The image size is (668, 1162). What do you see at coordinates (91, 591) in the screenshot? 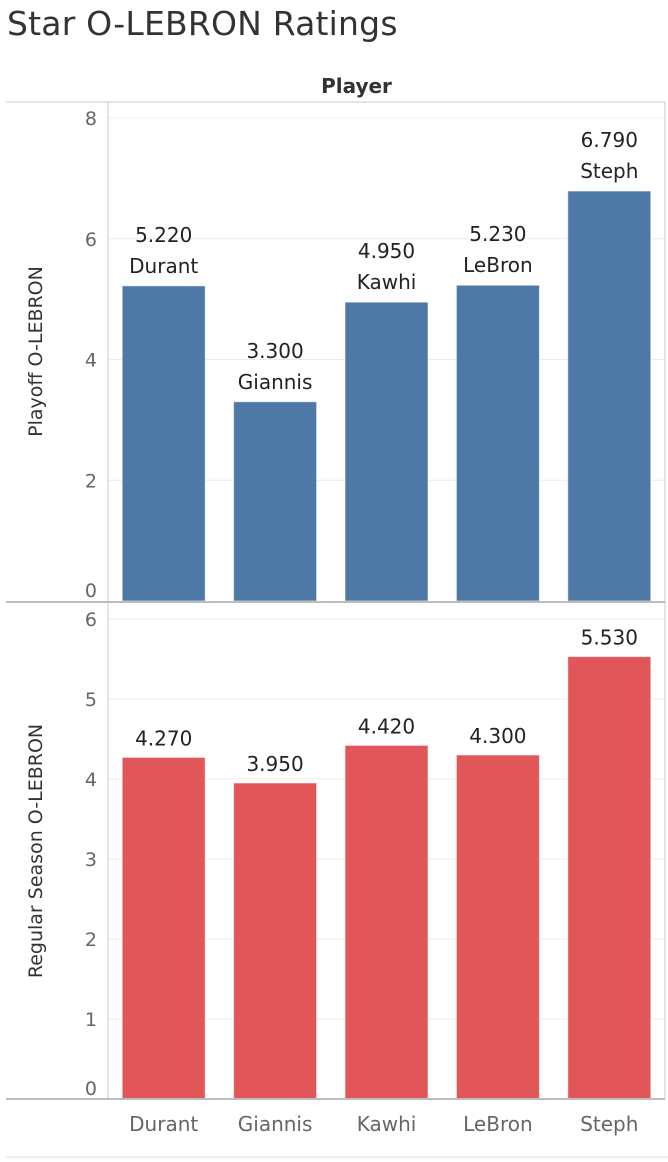
I see `panel-0-ytick-label: 0` at bounding box center [91, 591].